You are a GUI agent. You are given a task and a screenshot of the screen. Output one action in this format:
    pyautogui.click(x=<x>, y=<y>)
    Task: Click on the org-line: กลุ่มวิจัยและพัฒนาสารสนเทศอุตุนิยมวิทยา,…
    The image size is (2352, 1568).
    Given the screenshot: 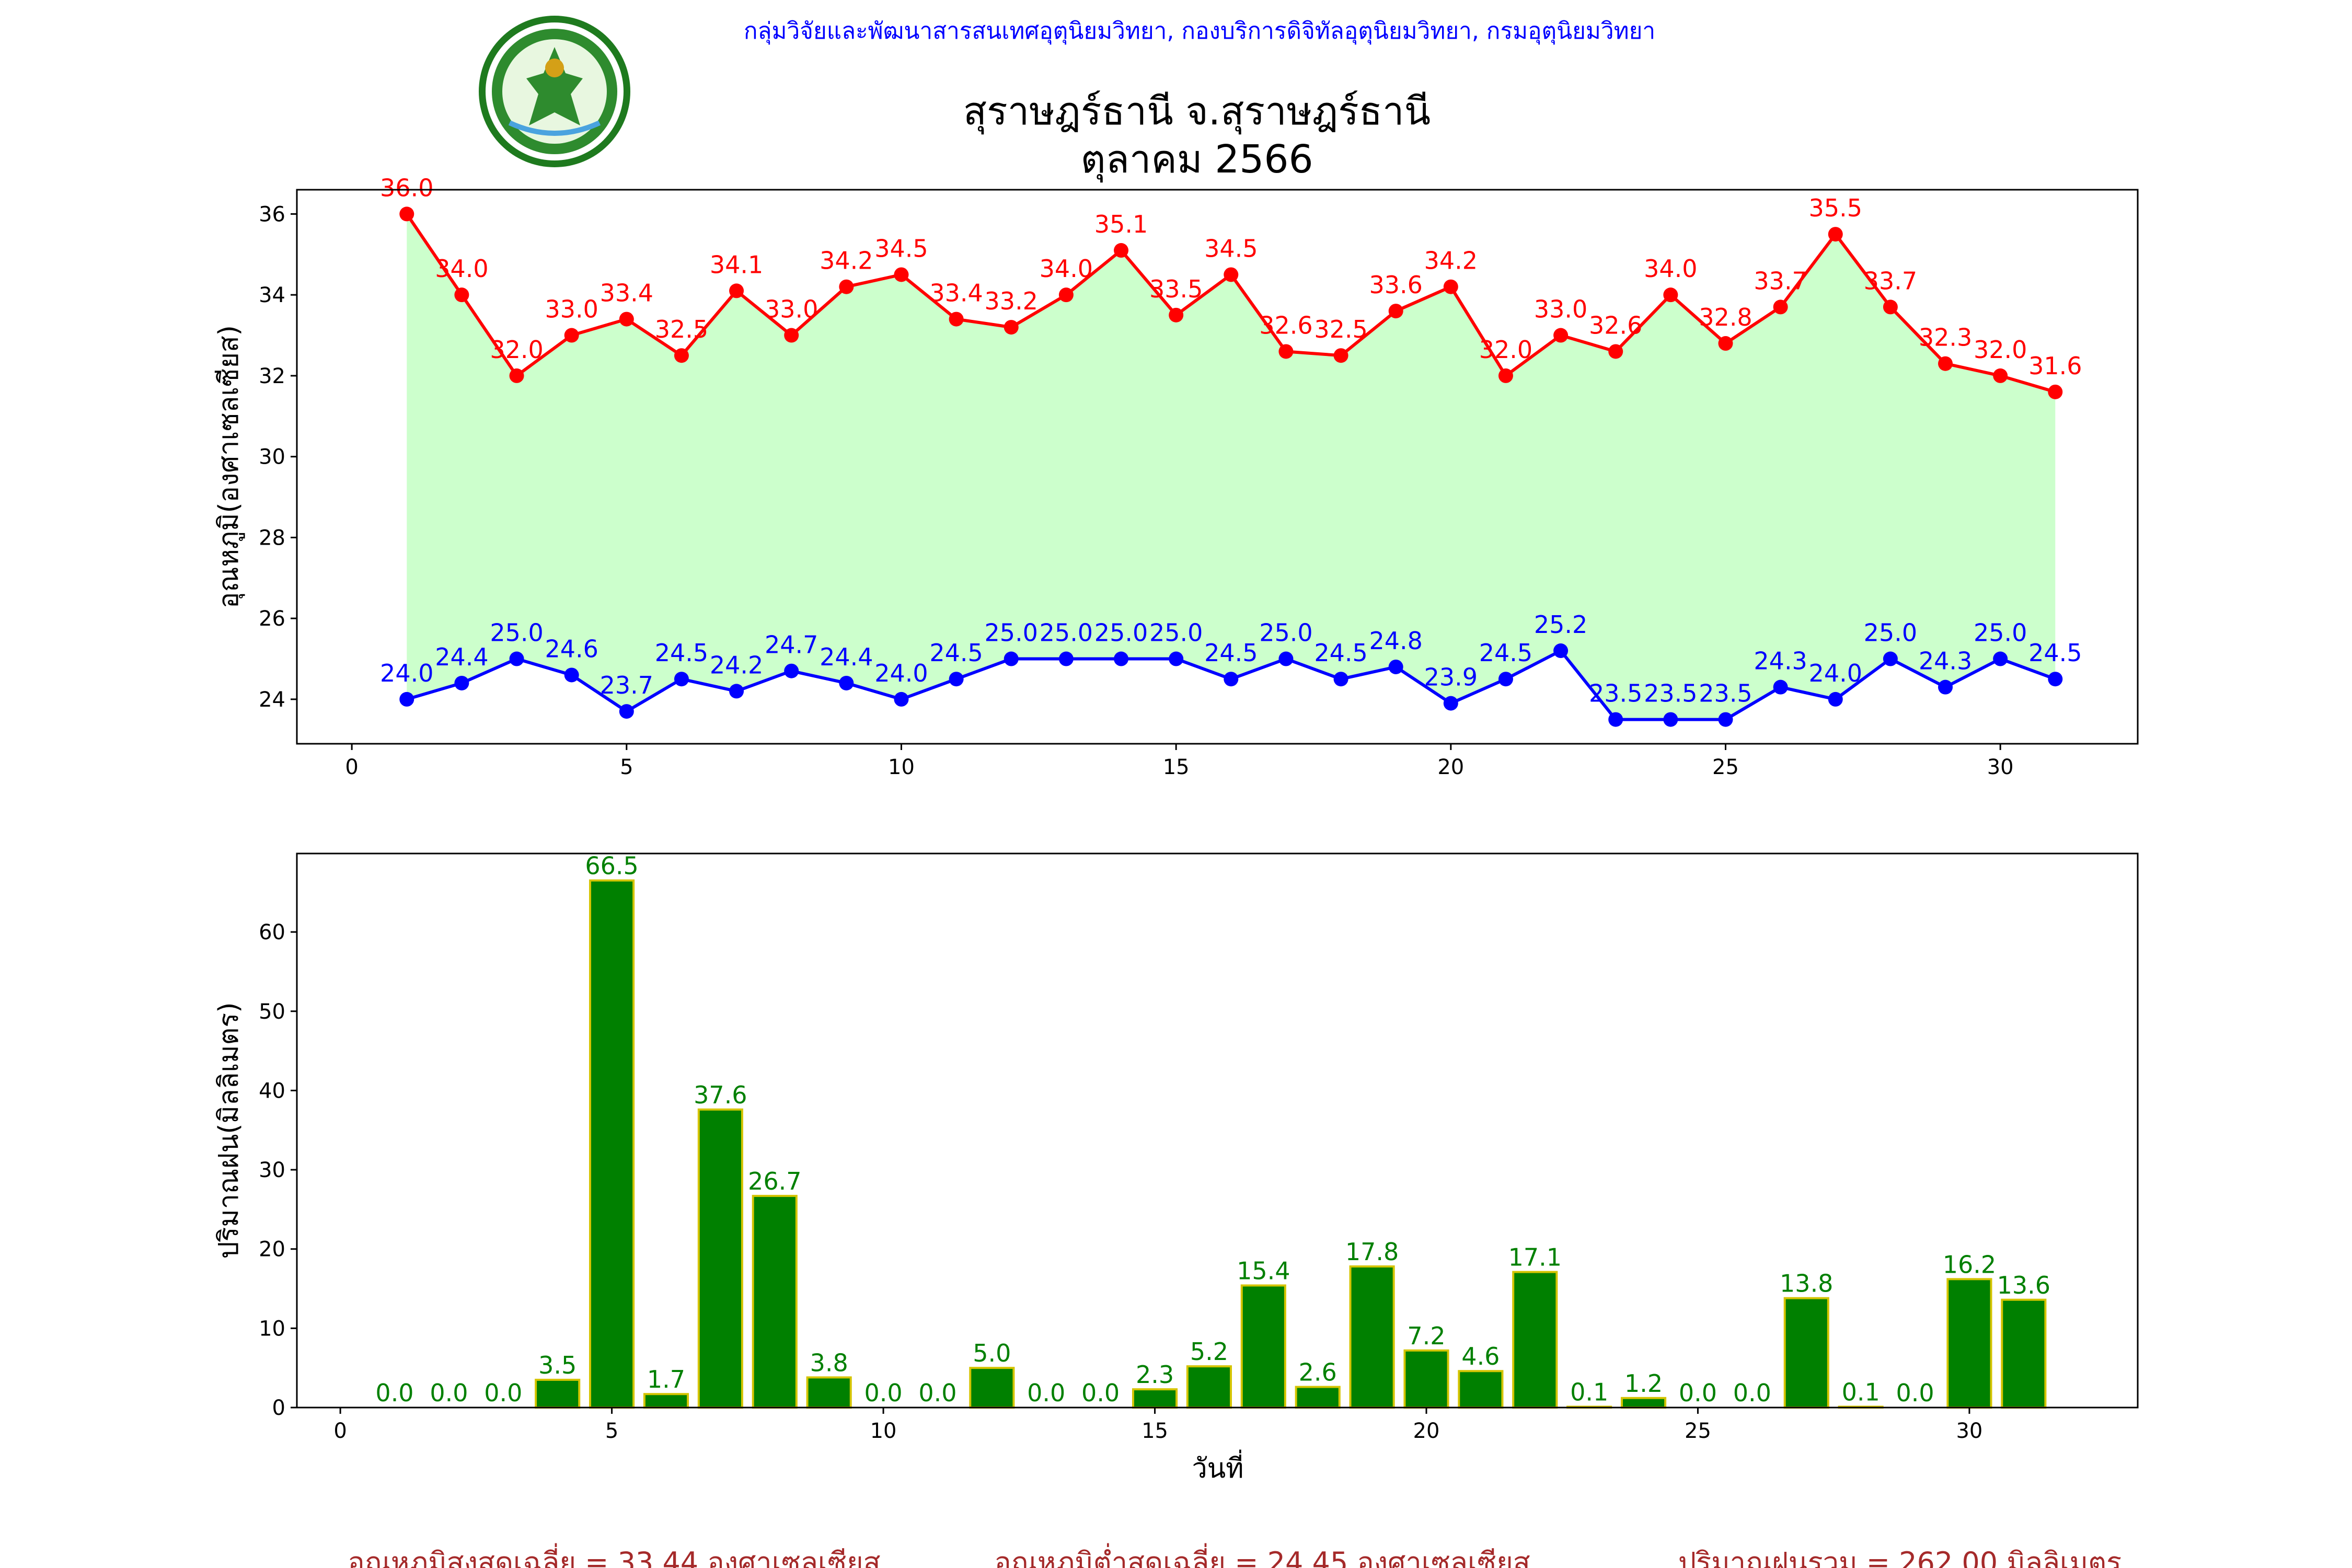 What is the action you would take?
    pyautogui.click(x=1199, y=31)
    